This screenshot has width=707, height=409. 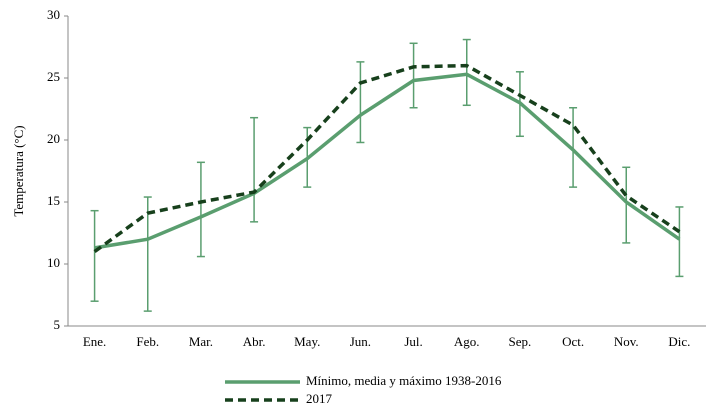 I want to click on x-tick-label: Feb., so click(x=147, y=341).